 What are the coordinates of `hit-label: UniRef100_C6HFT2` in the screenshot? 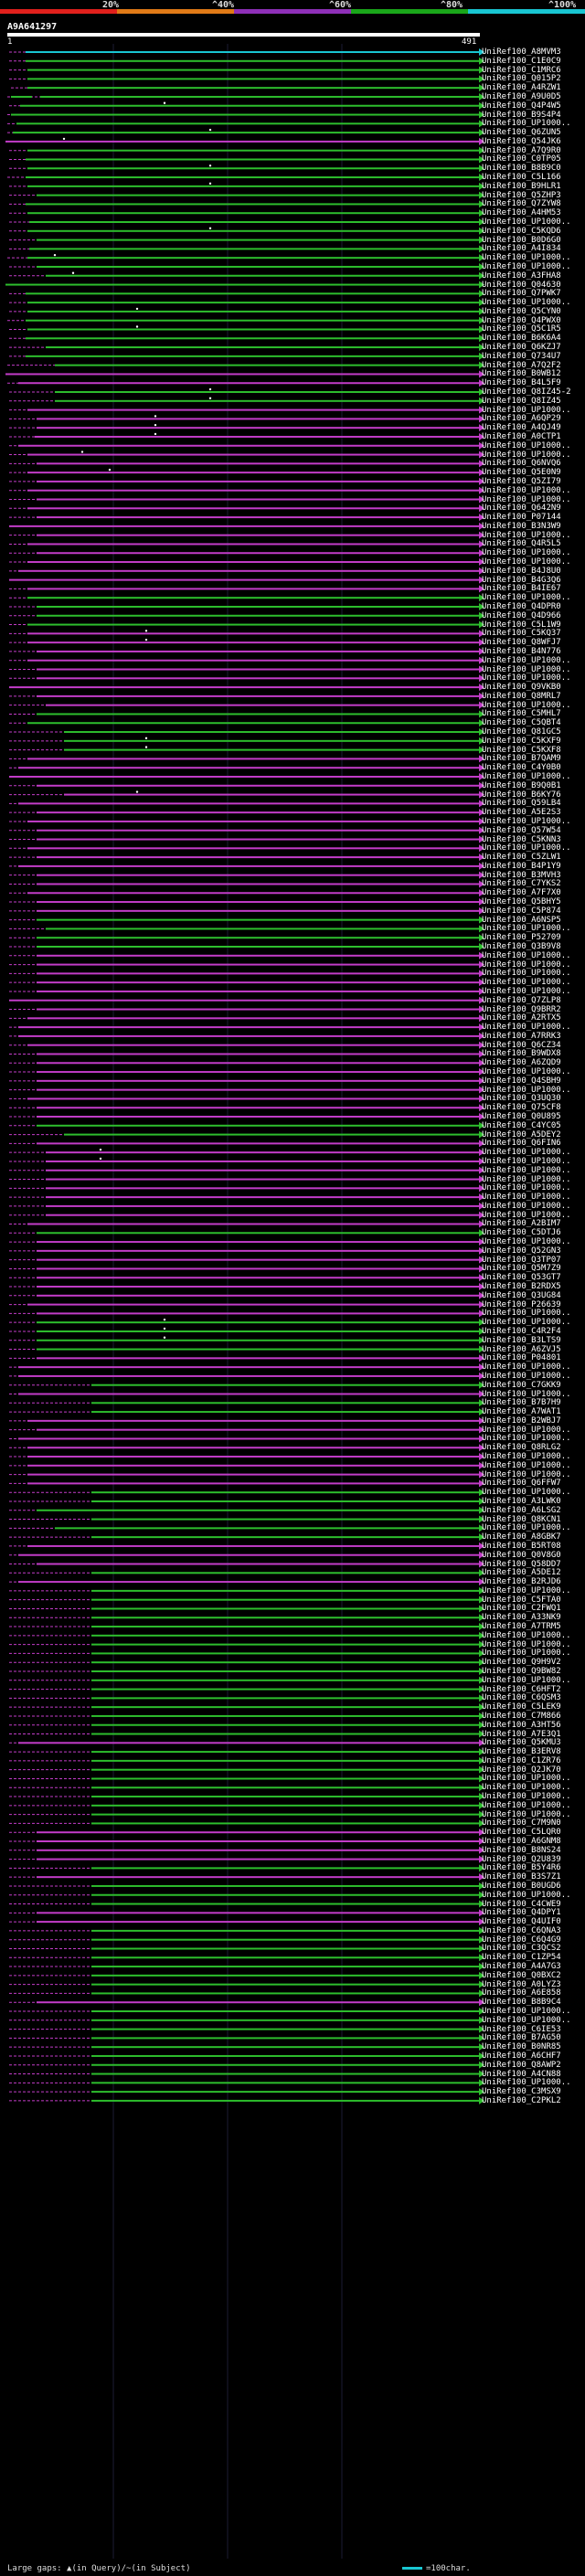 It's located at (521, 1689).